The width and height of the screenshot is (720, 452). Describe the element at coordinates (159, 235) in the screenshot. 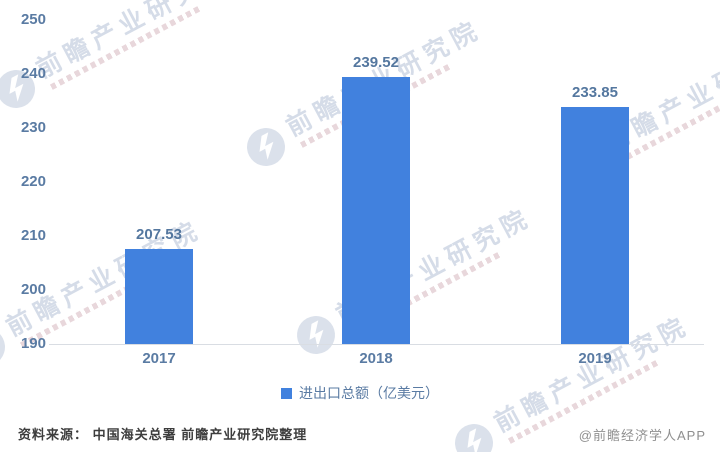

I see `bar-value-label: 207.53` at that location.